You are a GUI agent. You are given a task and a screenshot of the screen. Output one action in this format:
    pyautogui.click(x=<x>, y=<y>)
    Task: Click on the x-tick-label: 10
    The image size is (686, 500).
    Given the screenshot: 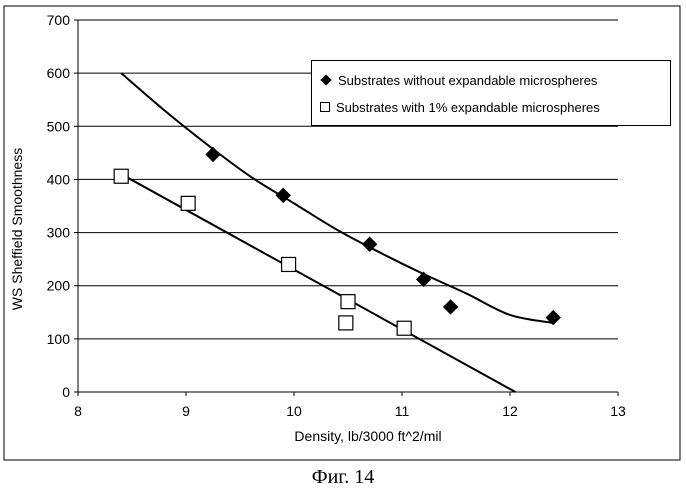 What is the action you would take?
    pyautogui.click(x=294, y=411)
    